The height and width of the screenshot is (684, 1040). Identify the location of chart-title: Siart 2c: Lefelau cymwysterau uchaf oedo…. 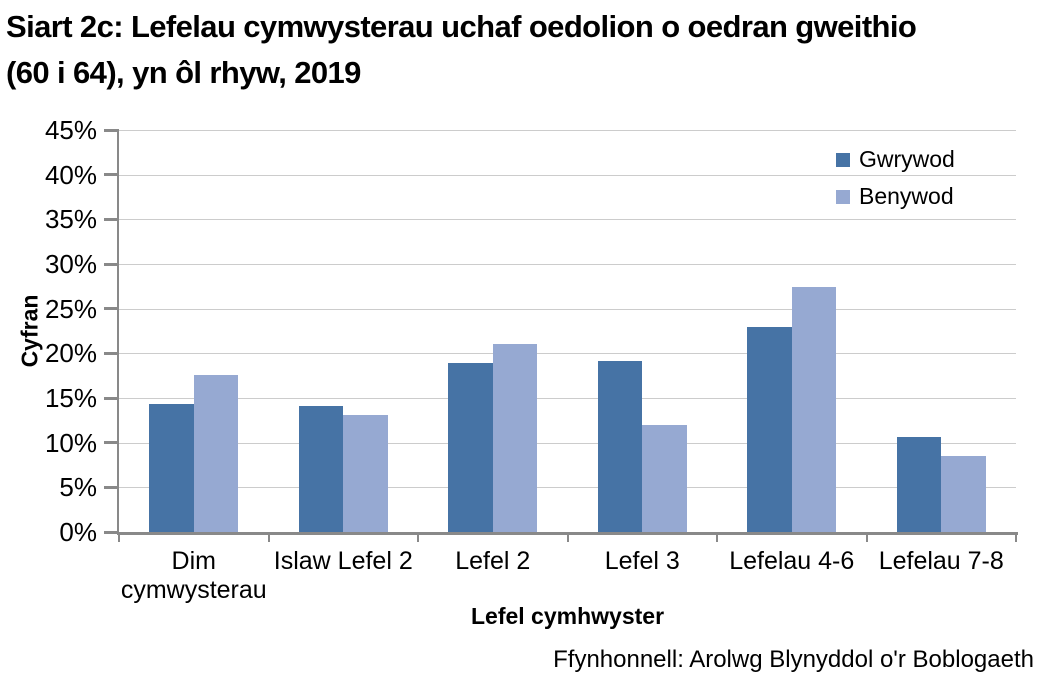
(461, 49).